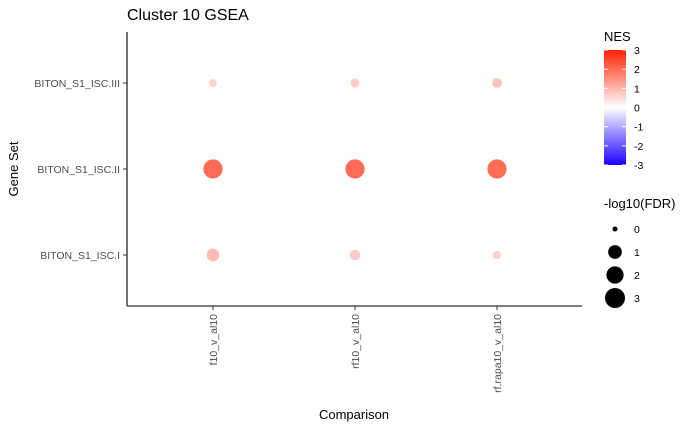 This screenshot has height=432, width=700. What do you see at coordinates (640, 203) in the screenshot?
I see `fdr-legend-title: -log10(FDR)` at bounding box center [640, 203].